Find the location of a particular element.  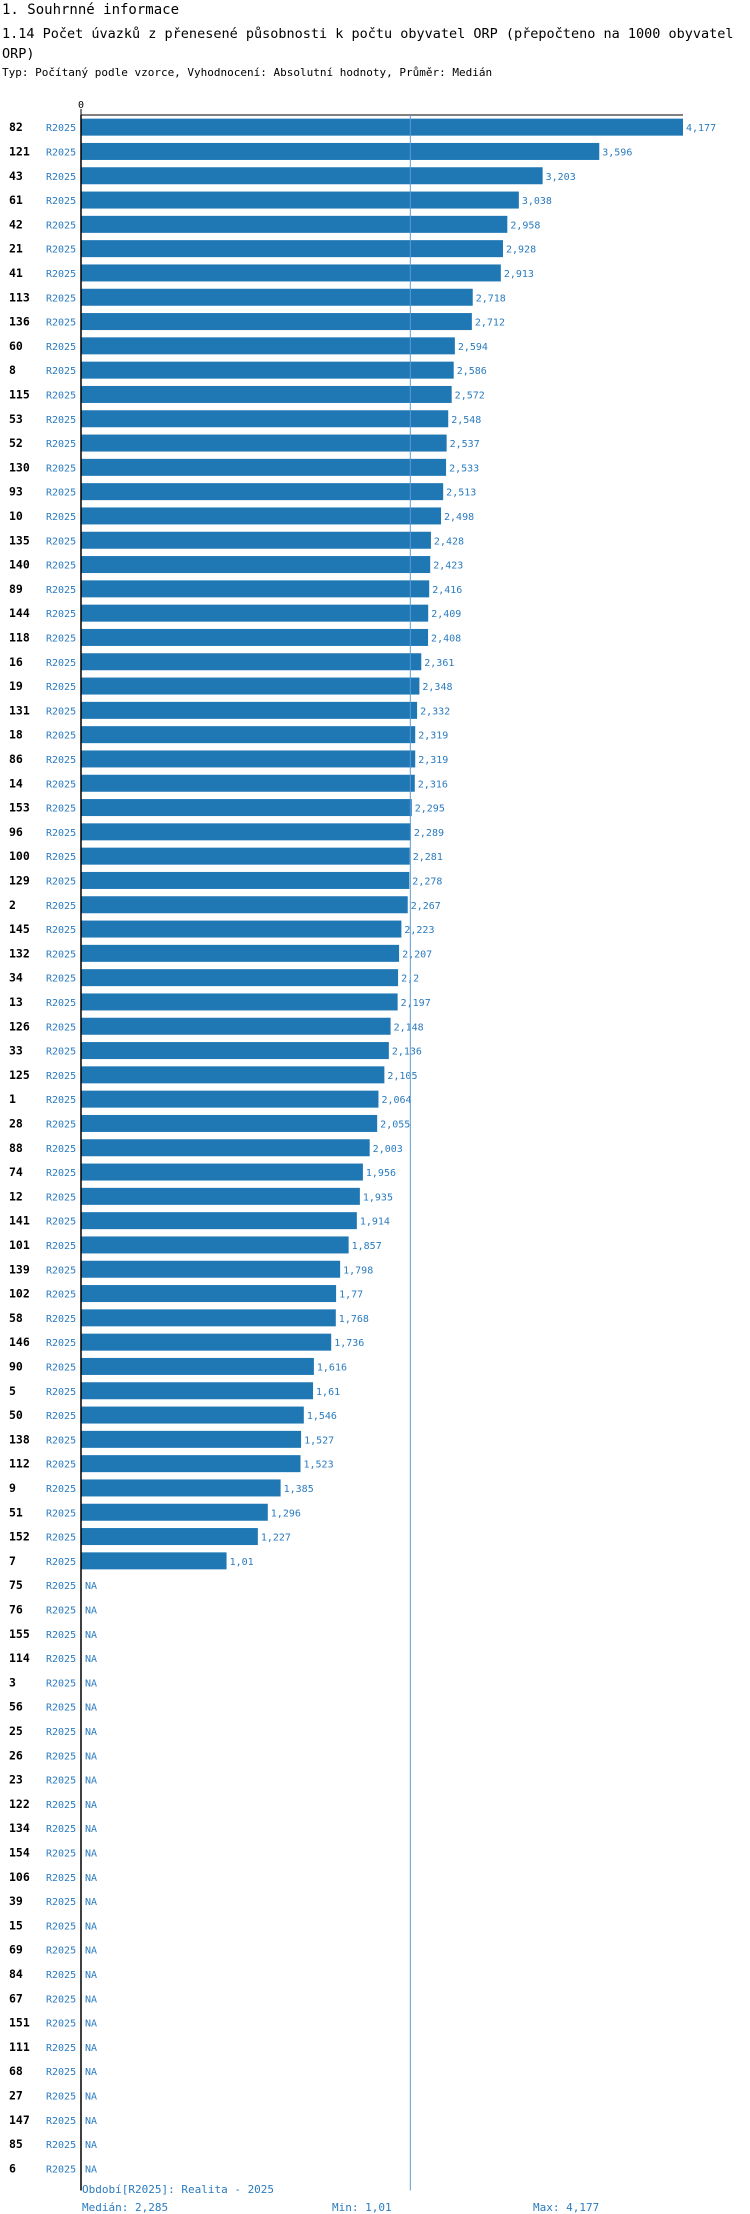

value-label: 2,928 is located at coordinates (521, 250).